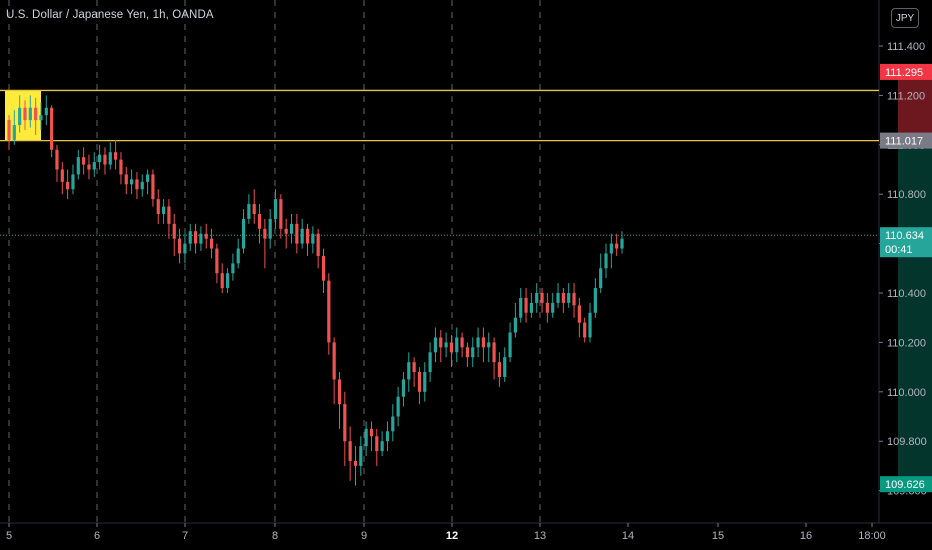  I want to click on x-tick-label: 16, so click(806, 536).